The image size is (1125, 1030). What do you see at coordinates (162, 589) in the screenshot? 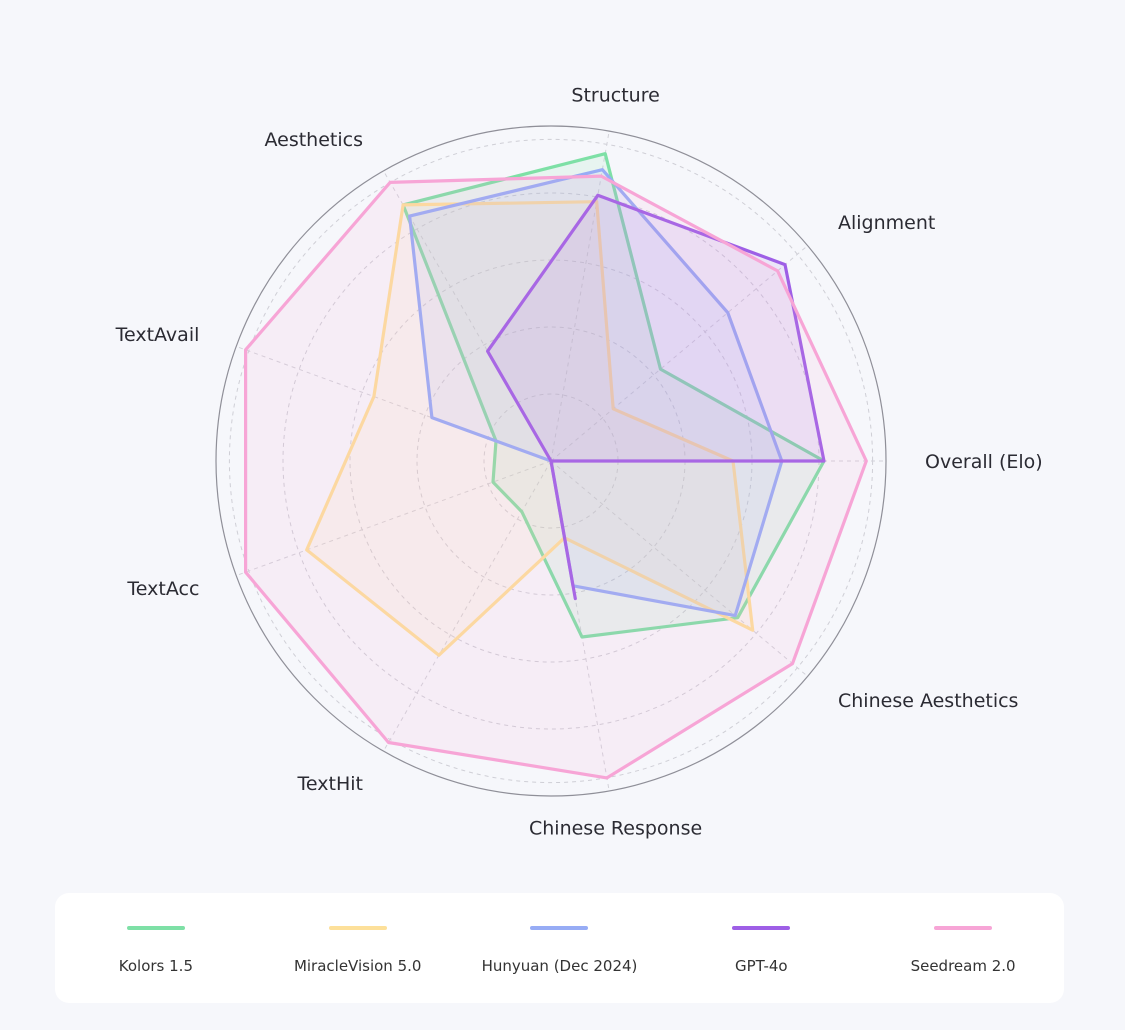
I see `axis-label: TextAcc` at bounding box center [162, 589].